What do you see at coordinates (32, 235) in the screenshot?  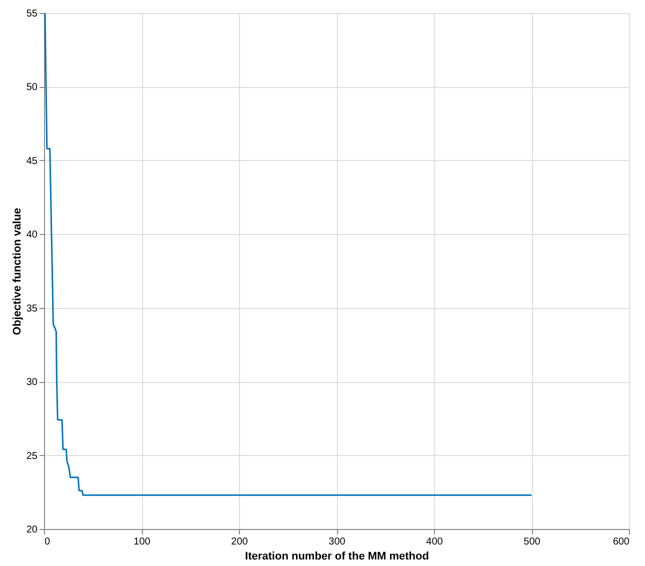 I see `y-tick-label: 40` at bounding box center [32, 235].